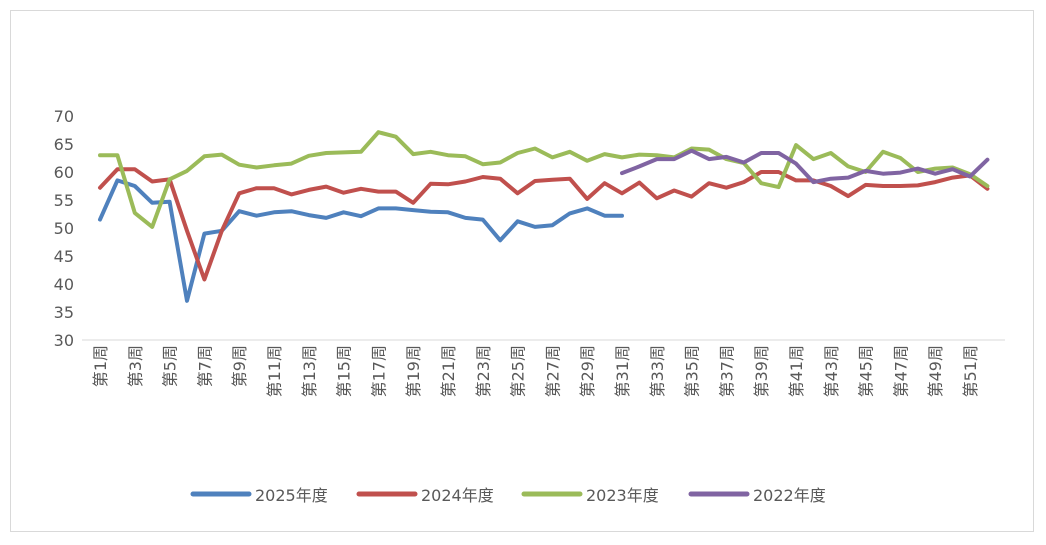  What do you see at coordinates (805, 166) in the screenshot?
I see `series-line-2022年度` at bounding box center [805, 166].